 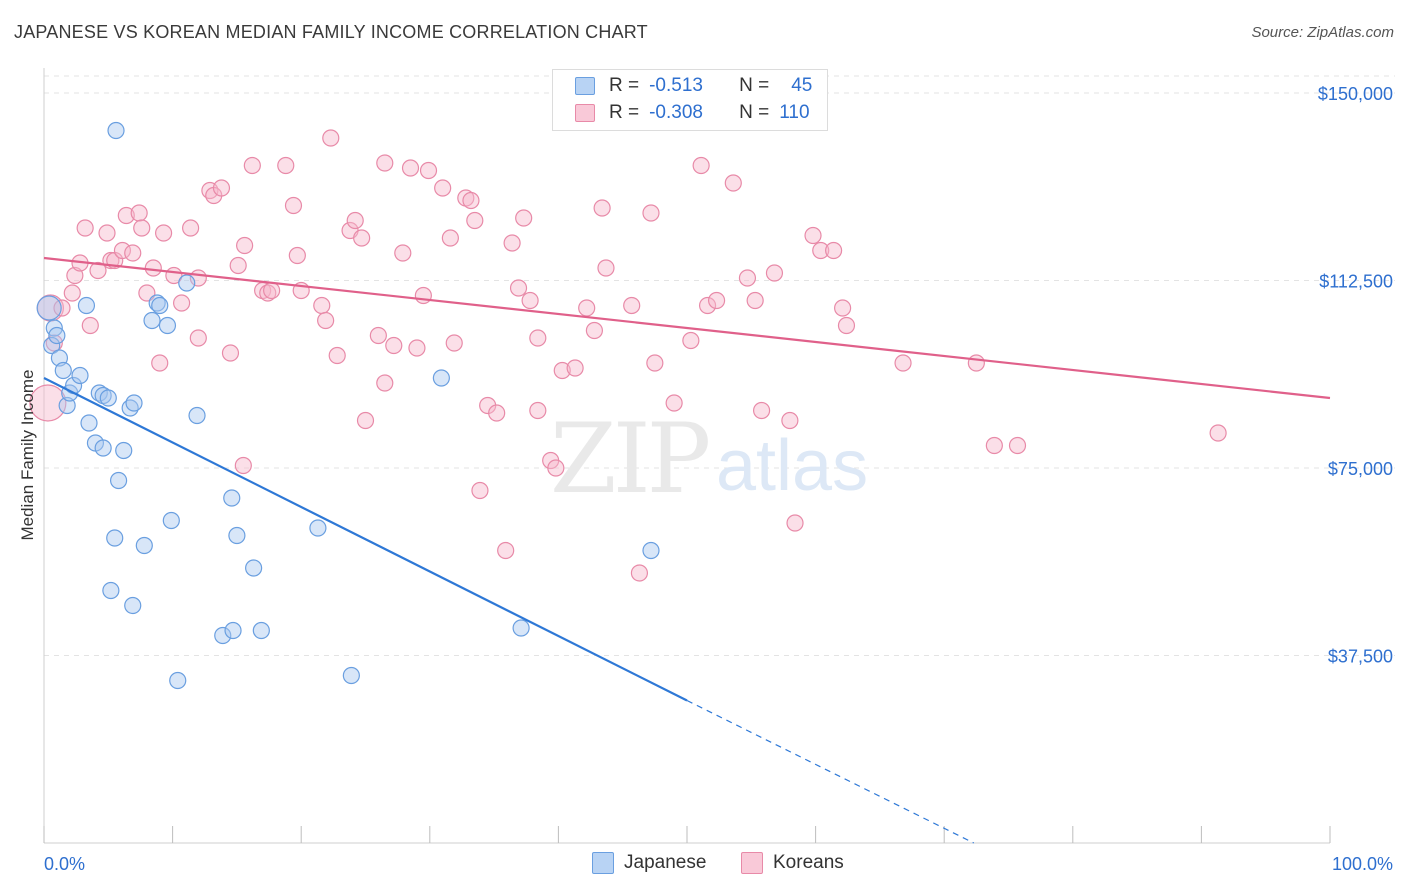 I want to click on bottom-legend-japanese-label: Japanese, so click(x=665, y=862).